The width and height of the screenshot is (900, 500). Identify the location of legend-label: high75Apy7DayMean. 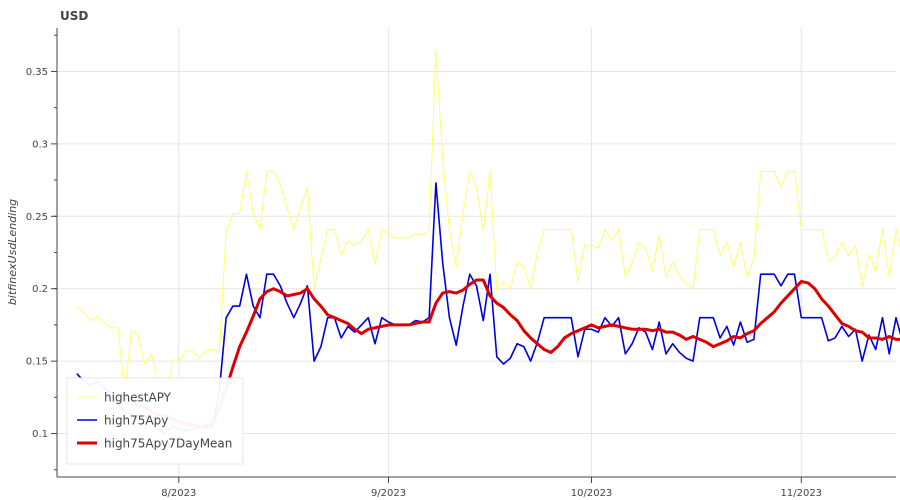
(168, 444).